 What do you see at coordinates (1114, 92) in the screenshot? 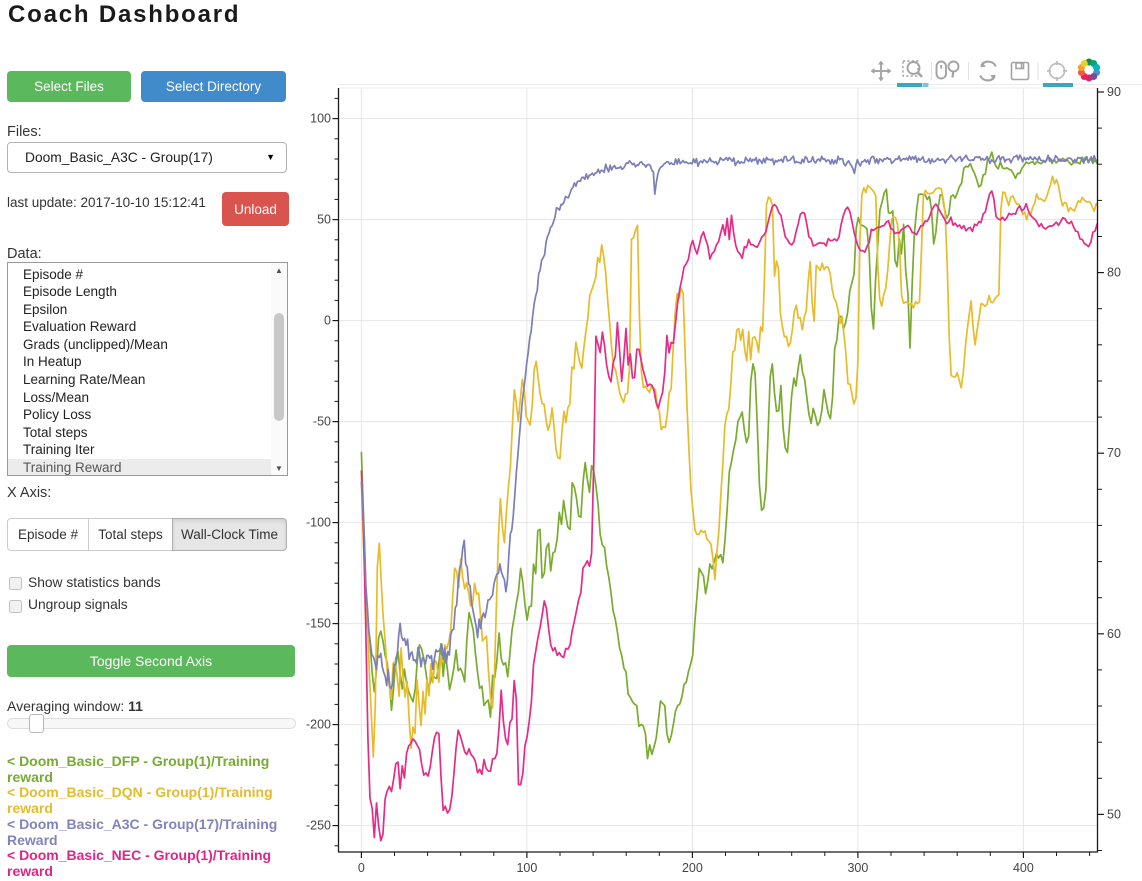
I see `svg-text: 90` at bounding box center [1114, 92].